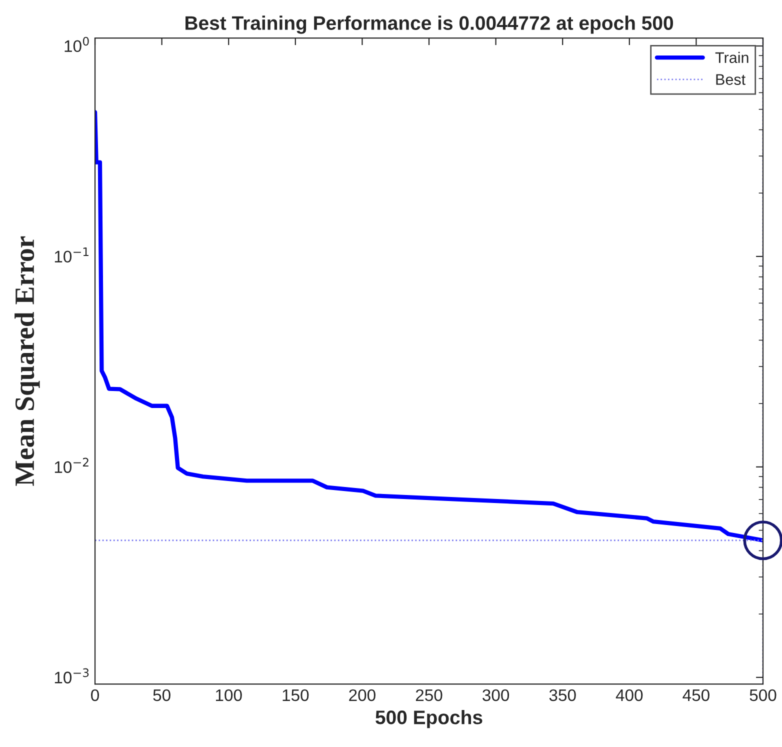  What do you see at coordinates (731, 79) in the screenshot?
I see `legend-label: Best` at bounding box center [731, 79].